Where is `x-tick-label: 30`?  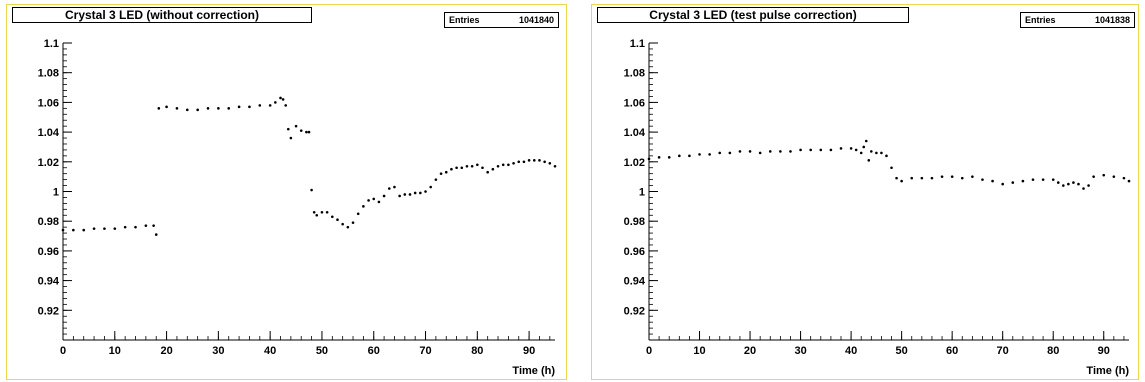 x-tick-label: 30 is located at coordinates (800, 351).